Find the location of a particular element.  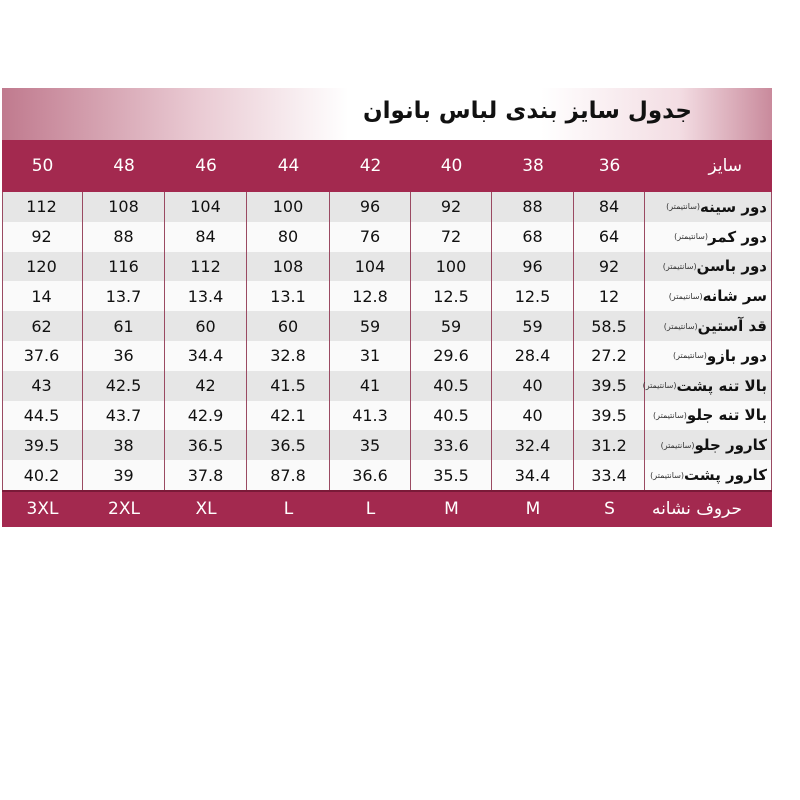

table-cell: 42 is located at coordinates (205, 385).